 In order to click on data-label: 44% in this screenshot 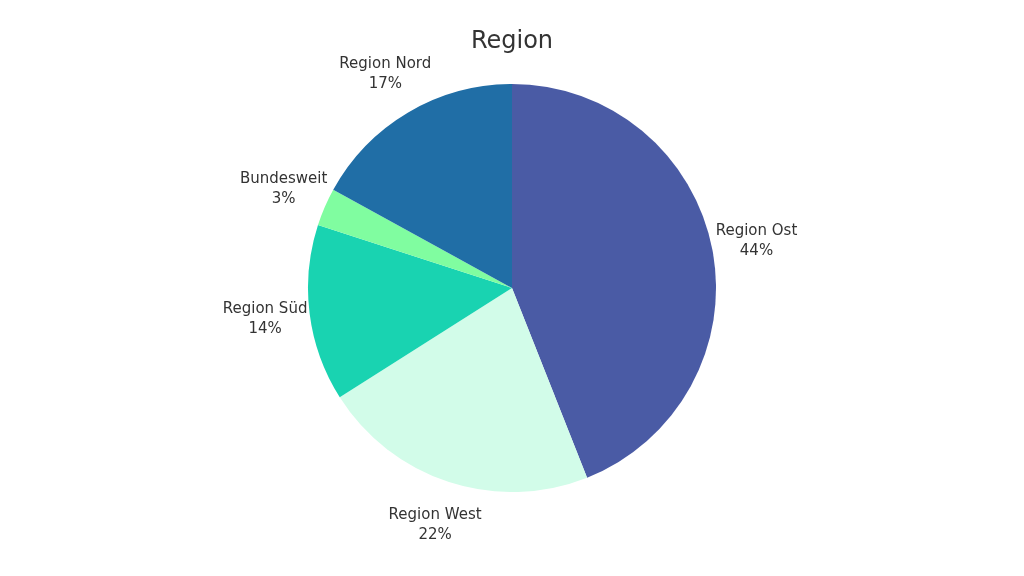, I will do `click(756, 250)`.